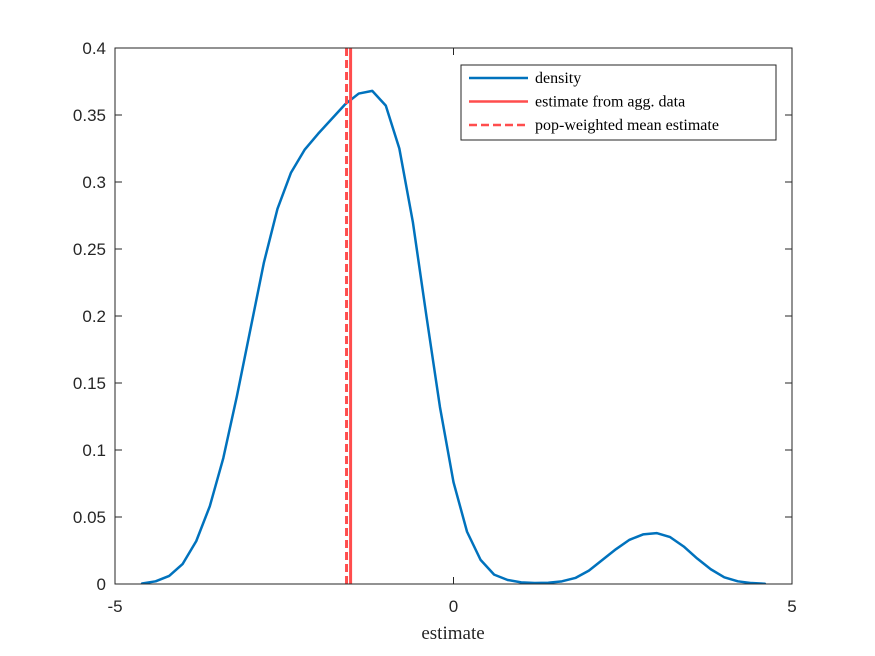 This screenshot has height=656, width=875. Describe the element at coordinates (89, 517) in the screenshot. I see `y-tick-label: 0.05` at that location.